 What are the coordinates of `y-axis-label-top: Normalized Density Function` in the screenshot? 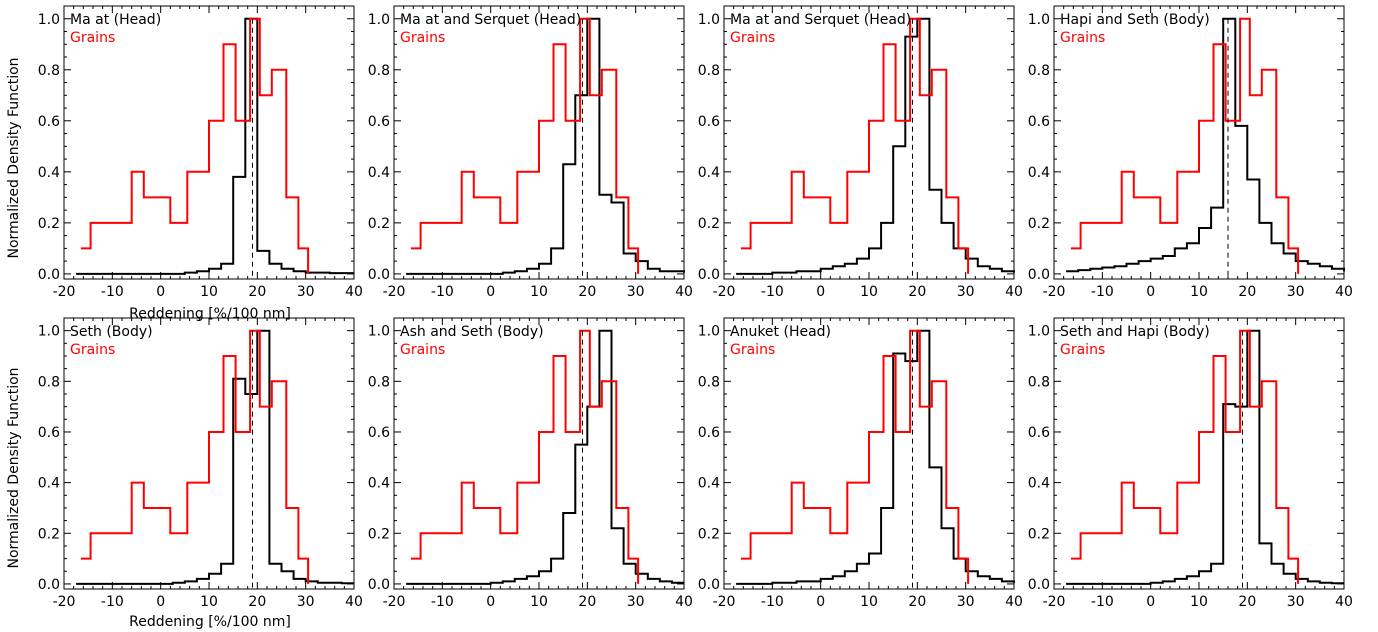 It's located at (14, 157).